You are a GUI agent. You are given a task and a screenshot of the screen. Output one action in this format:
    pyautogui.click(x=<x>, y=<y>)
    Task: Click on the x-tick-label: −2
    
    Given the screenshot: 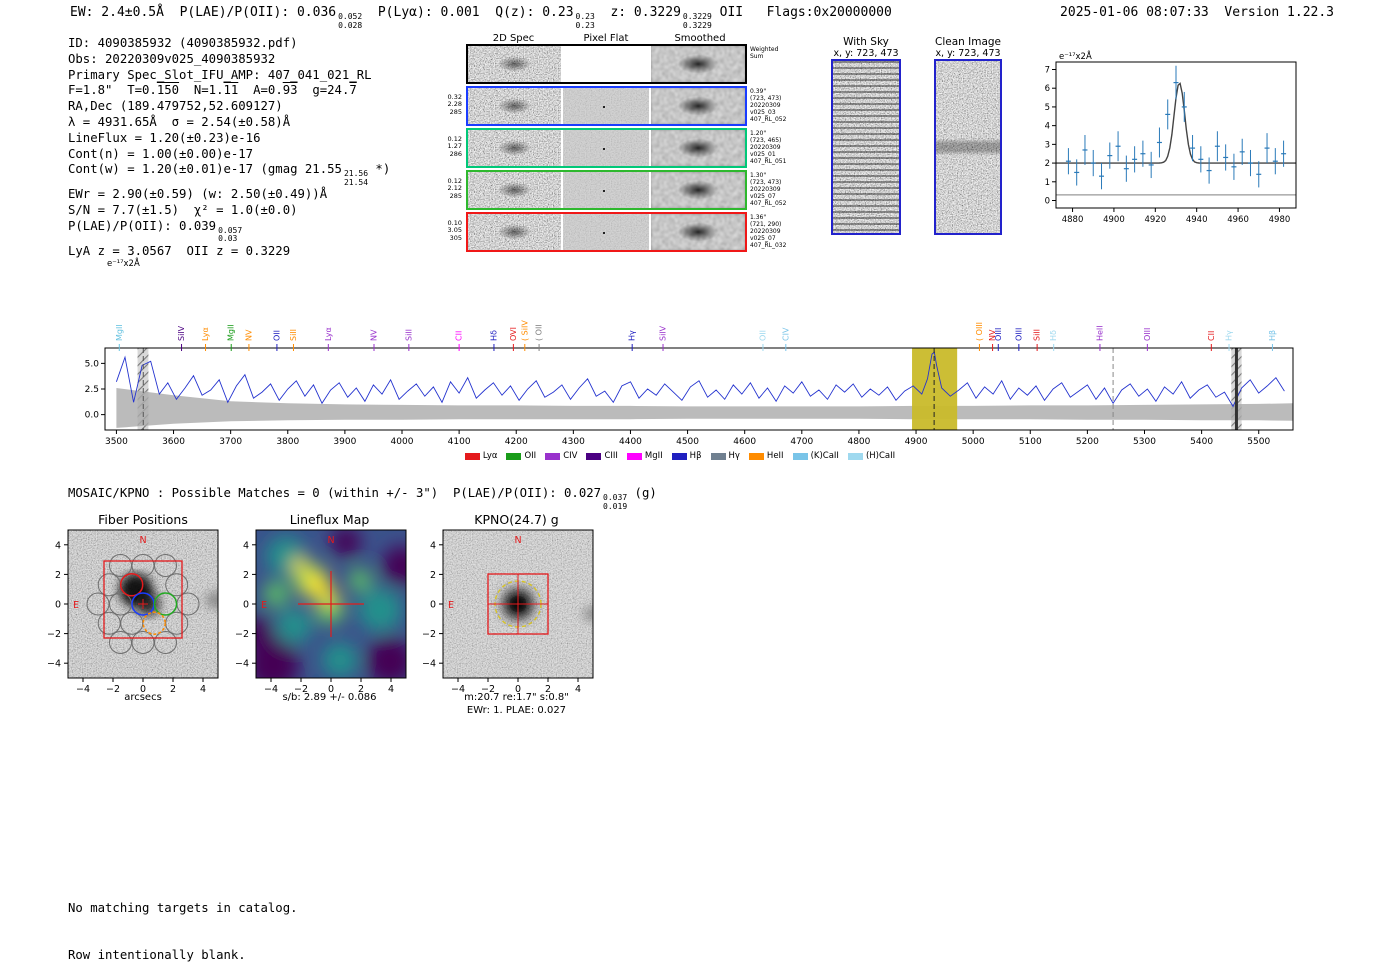 What is the action you would take?
    pyautogui.click(x=488, y=689)
    